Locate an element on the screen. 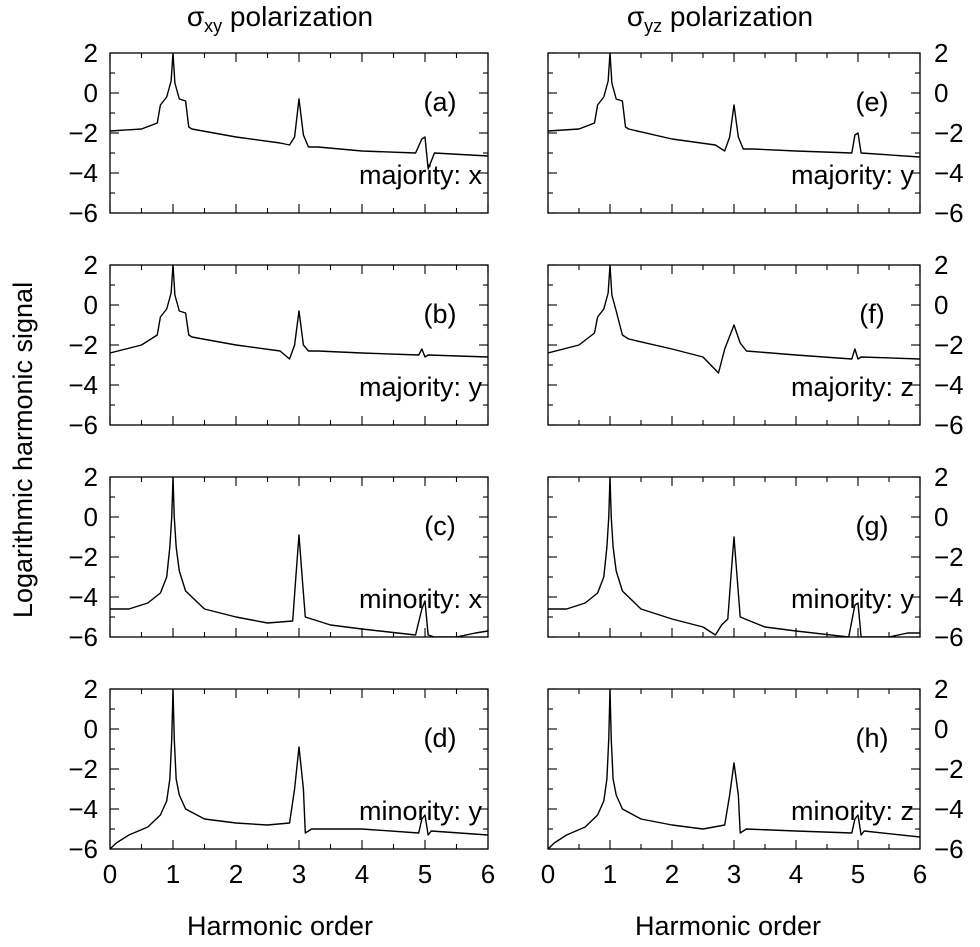 The height and width of the screenshot is (947, 980). panel-d-xtick-label: 2 is located at coordinates (236, 874).